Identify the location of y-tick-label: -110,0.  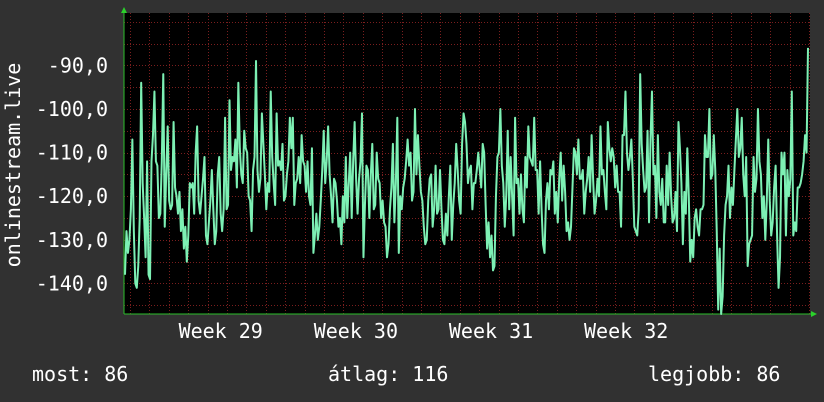
(72, 153).